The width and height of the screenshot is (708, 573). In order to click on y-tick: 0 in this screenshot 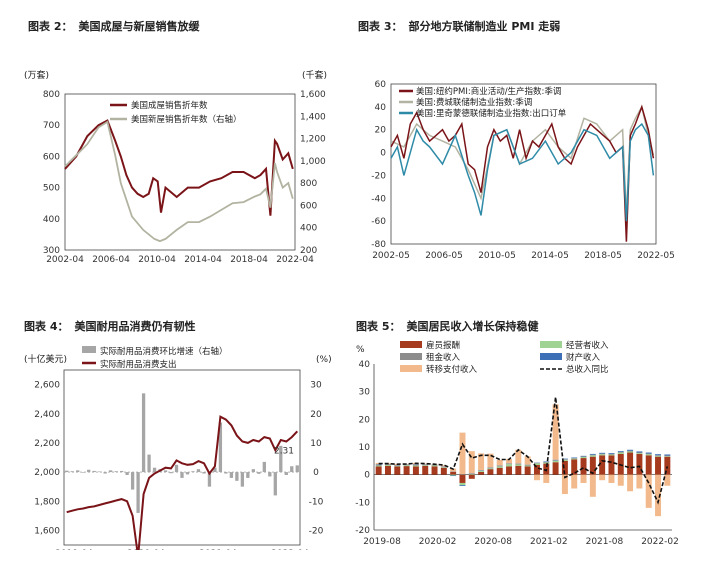, I will do `click(367, 476)`.